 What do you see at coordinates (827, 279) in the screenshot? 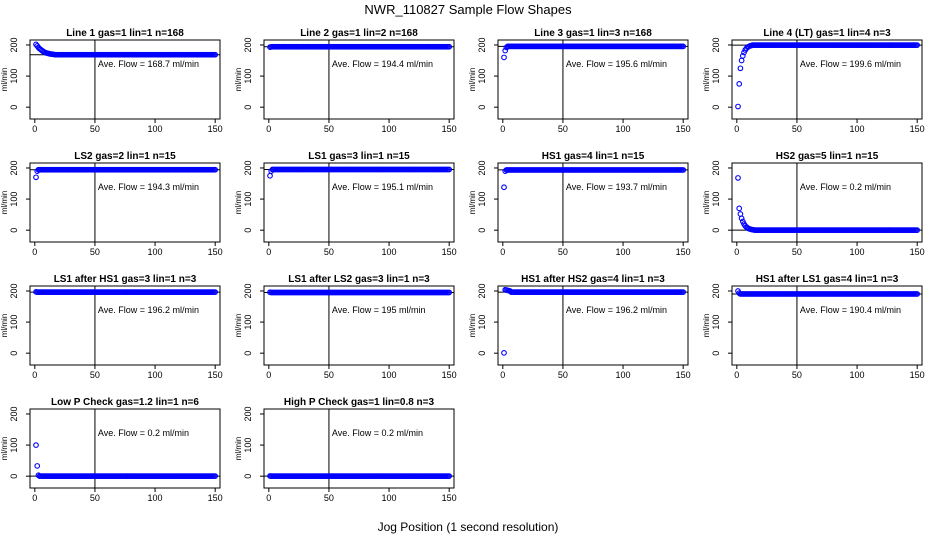
I see `panel-title: HS1 after LS1 gas=4 lin=1 n=3` at bounding box center [827, 279].